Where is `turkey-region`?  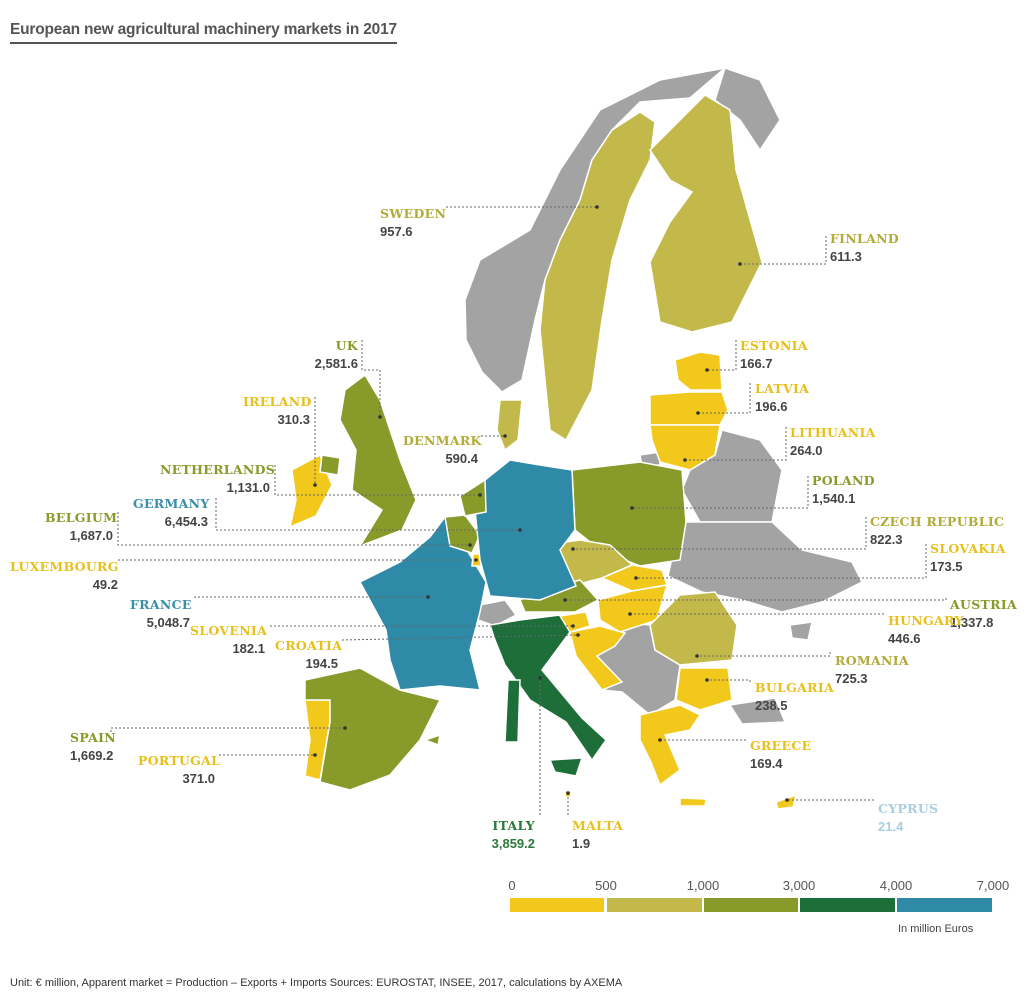 turkey-region is located at coordinates (757, 711).